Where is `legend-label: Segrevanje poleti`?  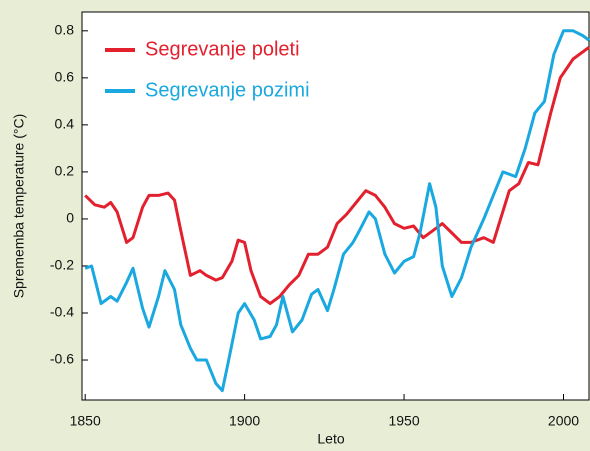 legend-label: Segrevanje poleti is located at coordinates (222, 49).